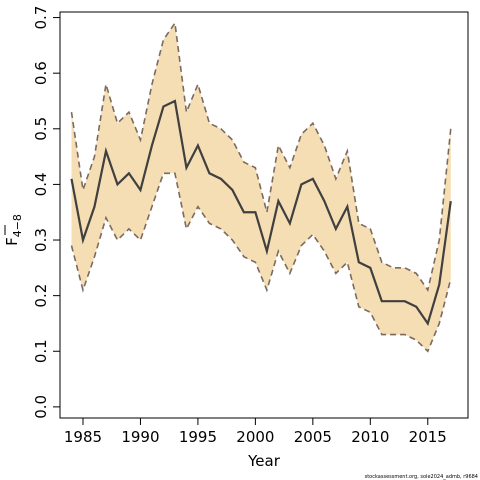 The width and height of the screenshot is (480, 480). I want to click on svg-text: F4−8, so click(13, 230).